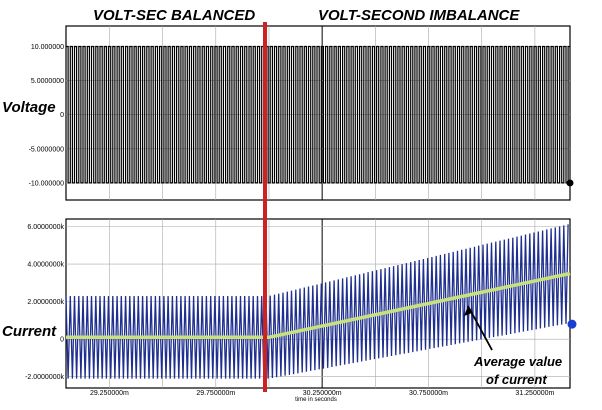 The image size is (602, 410). I want to click on current-y-tick-label: -2.0000000k, so click(44, 377).